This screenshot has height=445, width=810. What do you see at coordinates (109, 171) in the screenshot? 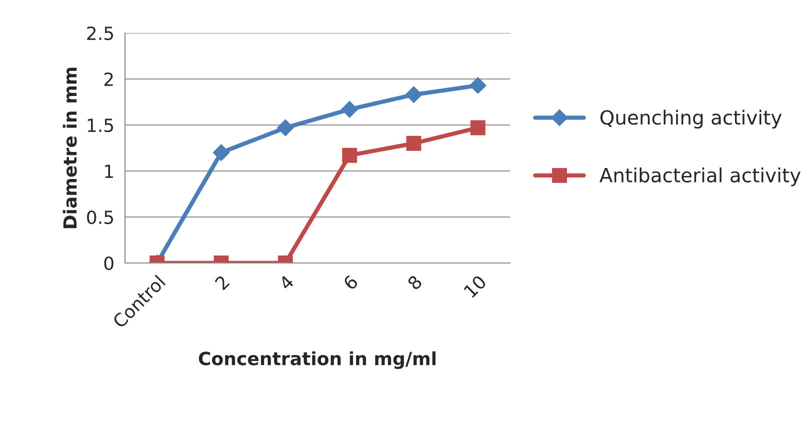
I see `y-tick-label: 1` at bounding box center [109, 171].